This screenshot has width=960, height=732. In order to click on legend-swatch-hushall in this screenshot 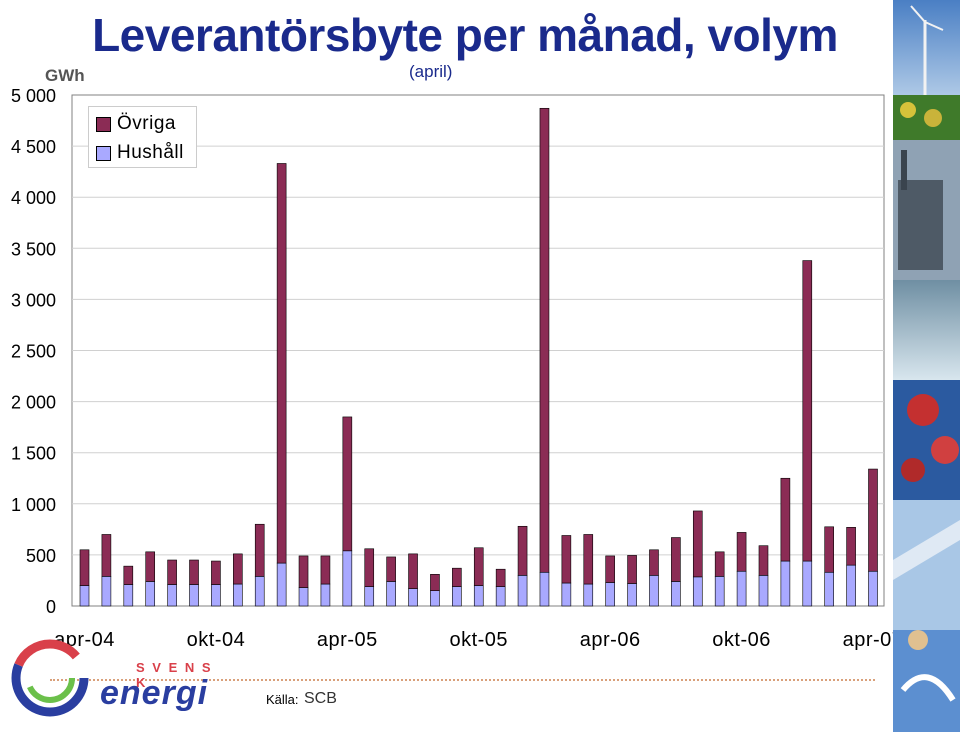, I will do `click(103, 153)`.